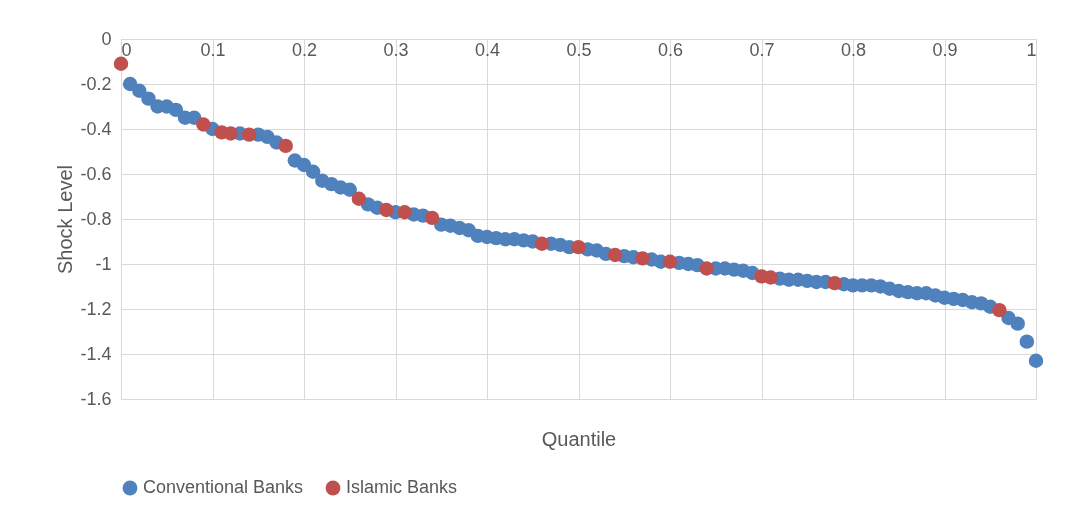 The height and width of the screenshot is (524, 1082). Describe the element at coordinates (96, 173) in the screenshot. I see `y-tick-label: -0.6` at that location.